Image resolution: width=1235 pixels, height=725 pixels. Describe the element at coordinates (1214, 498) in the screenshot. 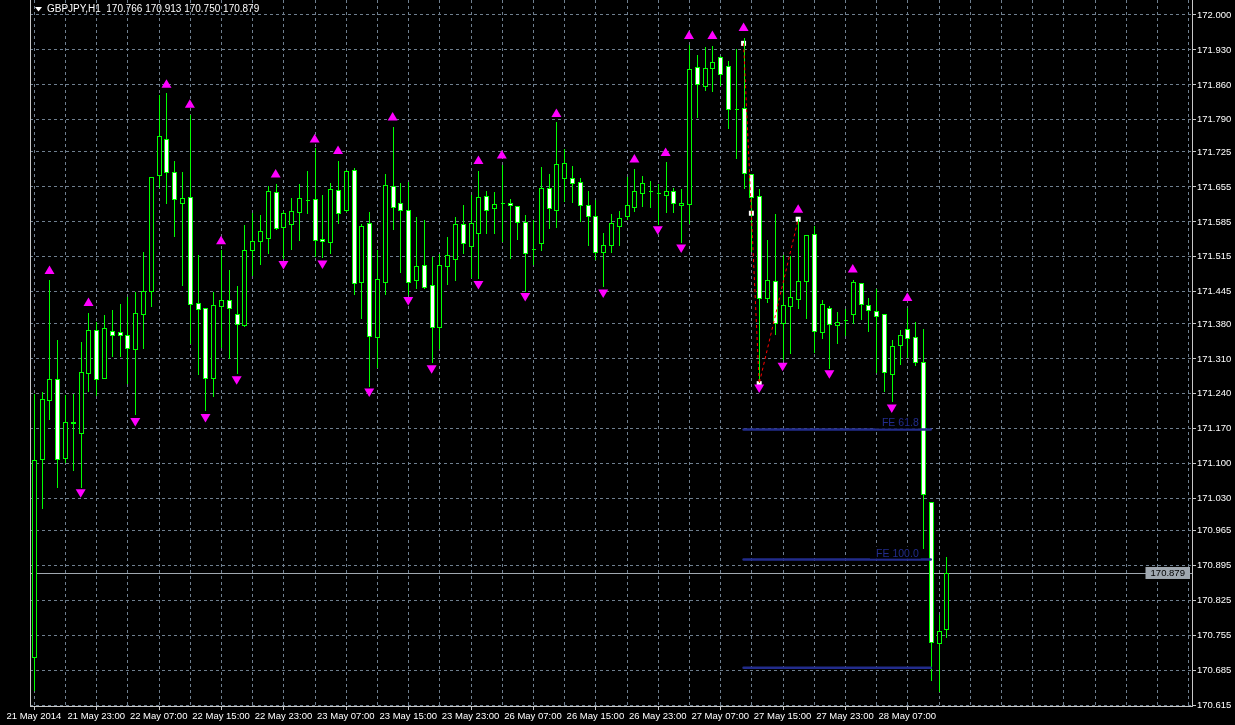

I see `y-tick-label: 171.030` at that location.